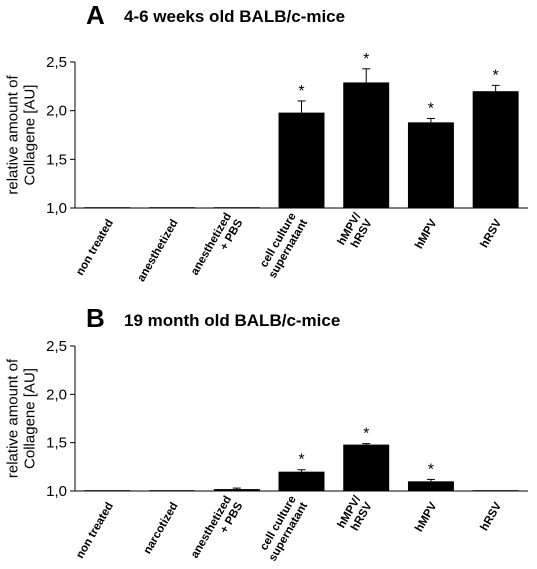 Image resolution: width=537 pixels, height=569 pixels. Describe the element at coordinates (95, 15) in the screenshot. I see `panel-letter-a: A` at that location.